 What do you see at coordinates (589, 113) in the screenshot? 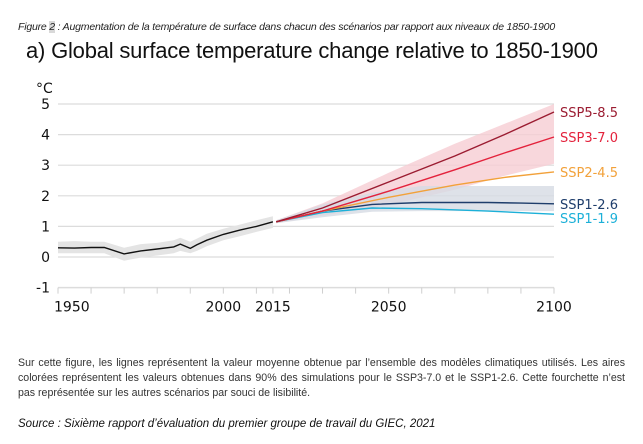
I see `series-label-ssp5-8-5: SSP5-8.5` at bounding box center [589, 113].